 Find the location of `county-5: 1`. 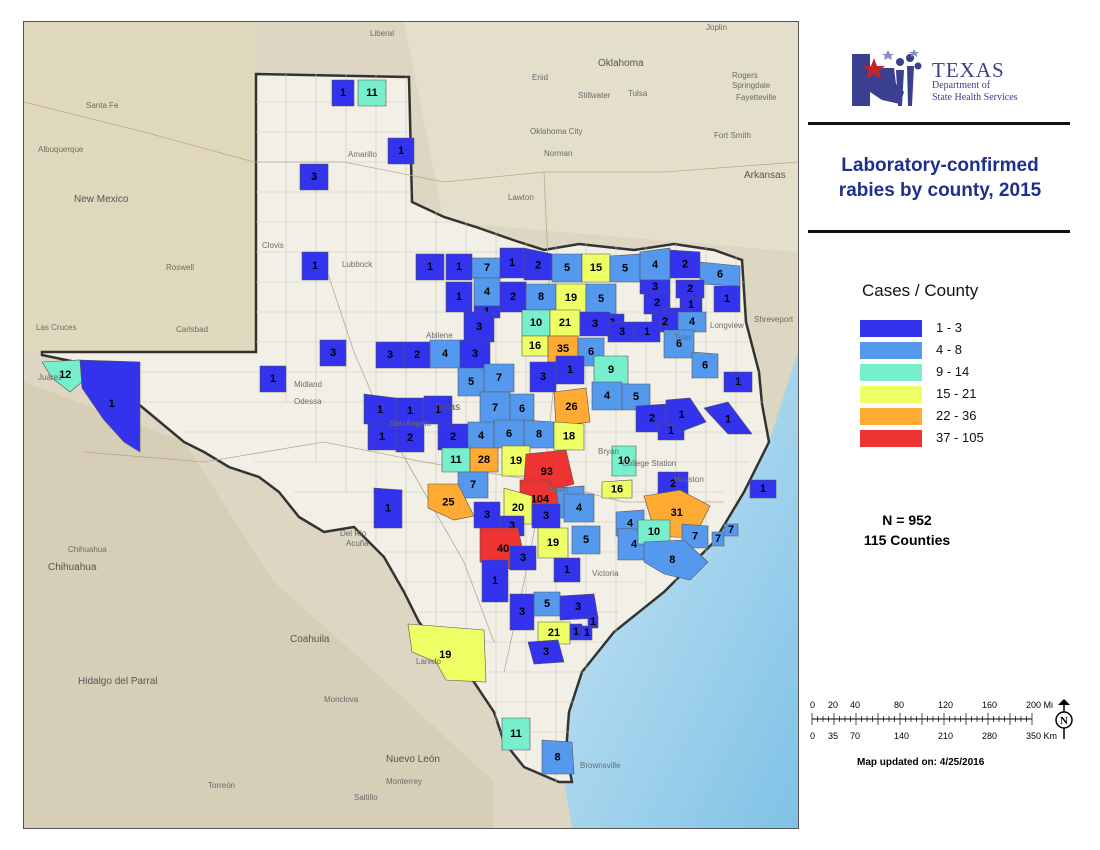

county-5: 1 is located at coordinates (315, 266).